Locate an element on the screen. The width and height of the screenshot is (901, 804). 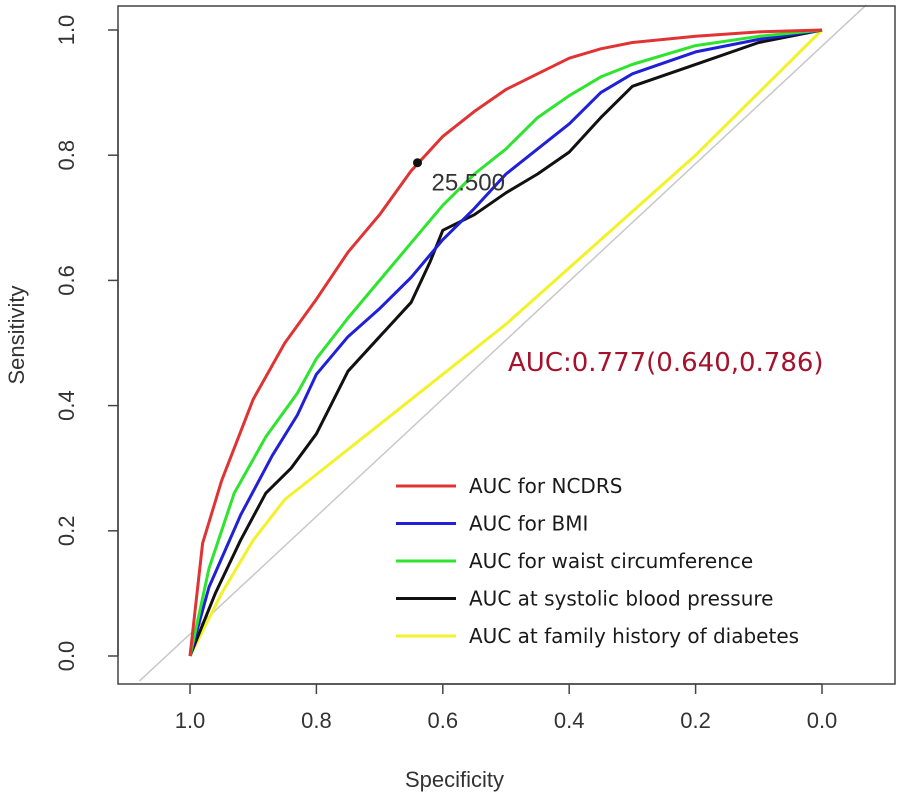
y-tick-label: 0.8 is located at coordinates (66, 155).